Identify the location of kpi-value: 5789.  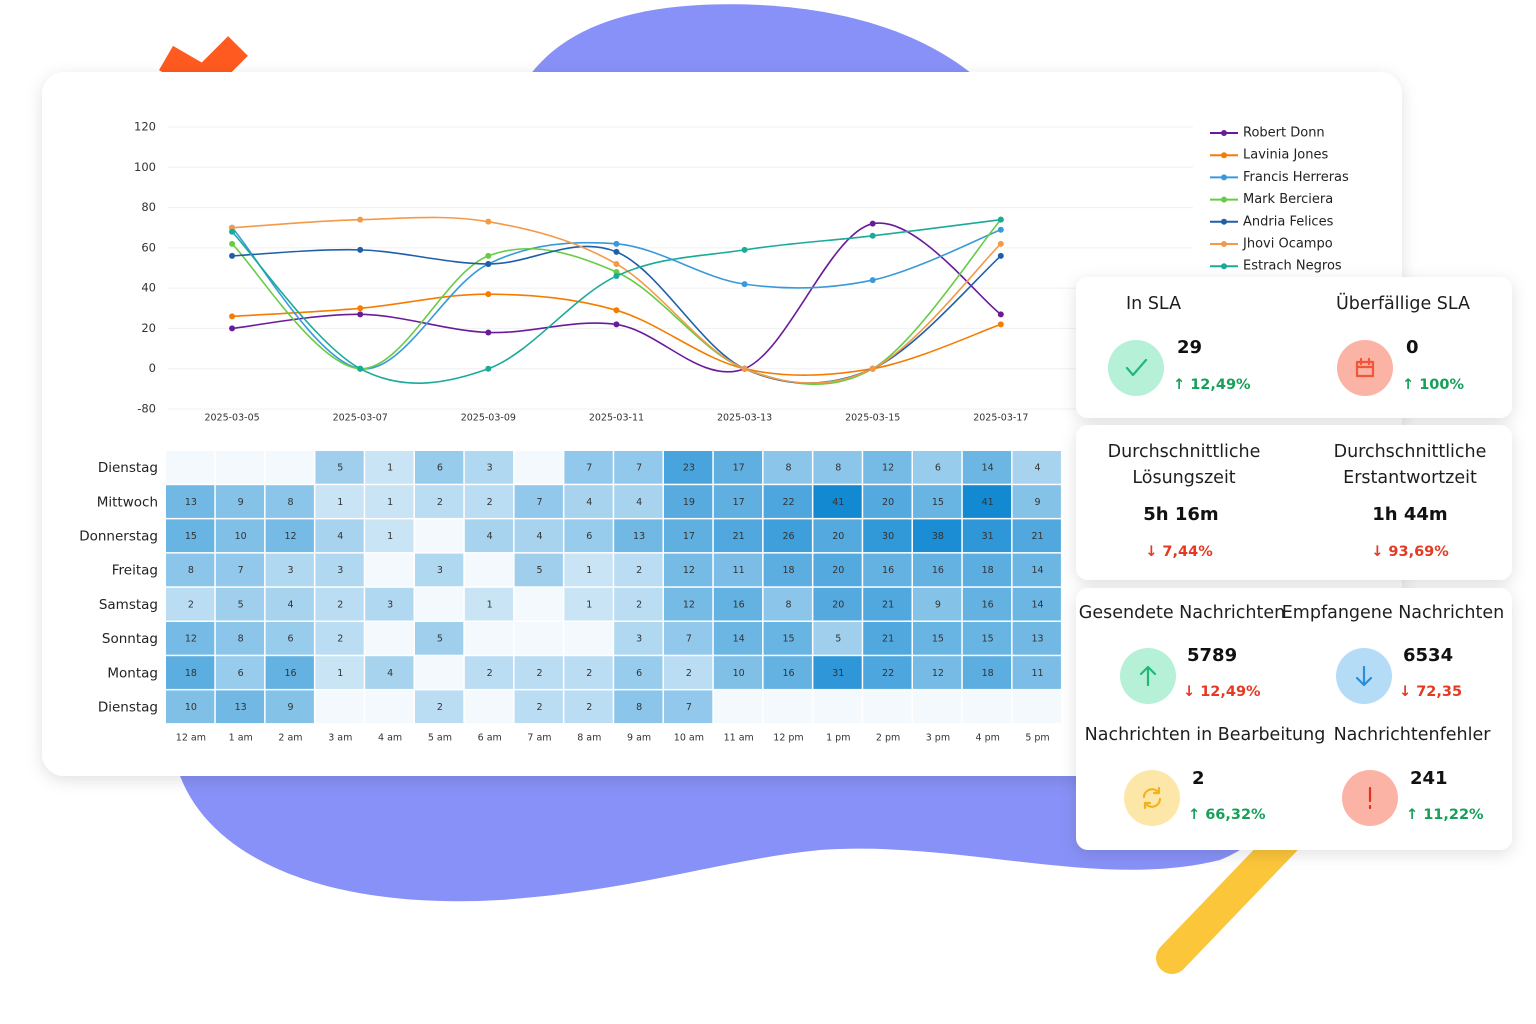
(1212, 655).